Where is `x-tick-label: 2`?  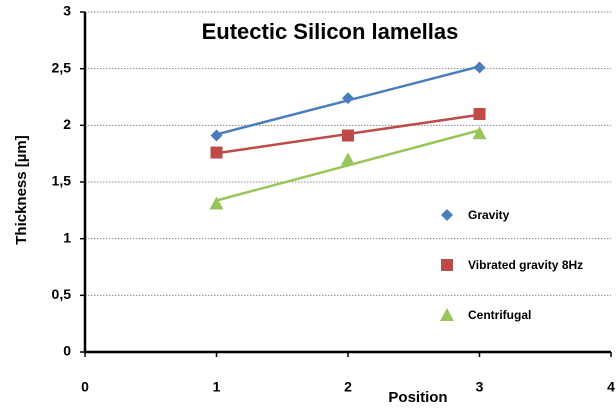
x-tick-label: 2 is located at coordinates (348, 387).